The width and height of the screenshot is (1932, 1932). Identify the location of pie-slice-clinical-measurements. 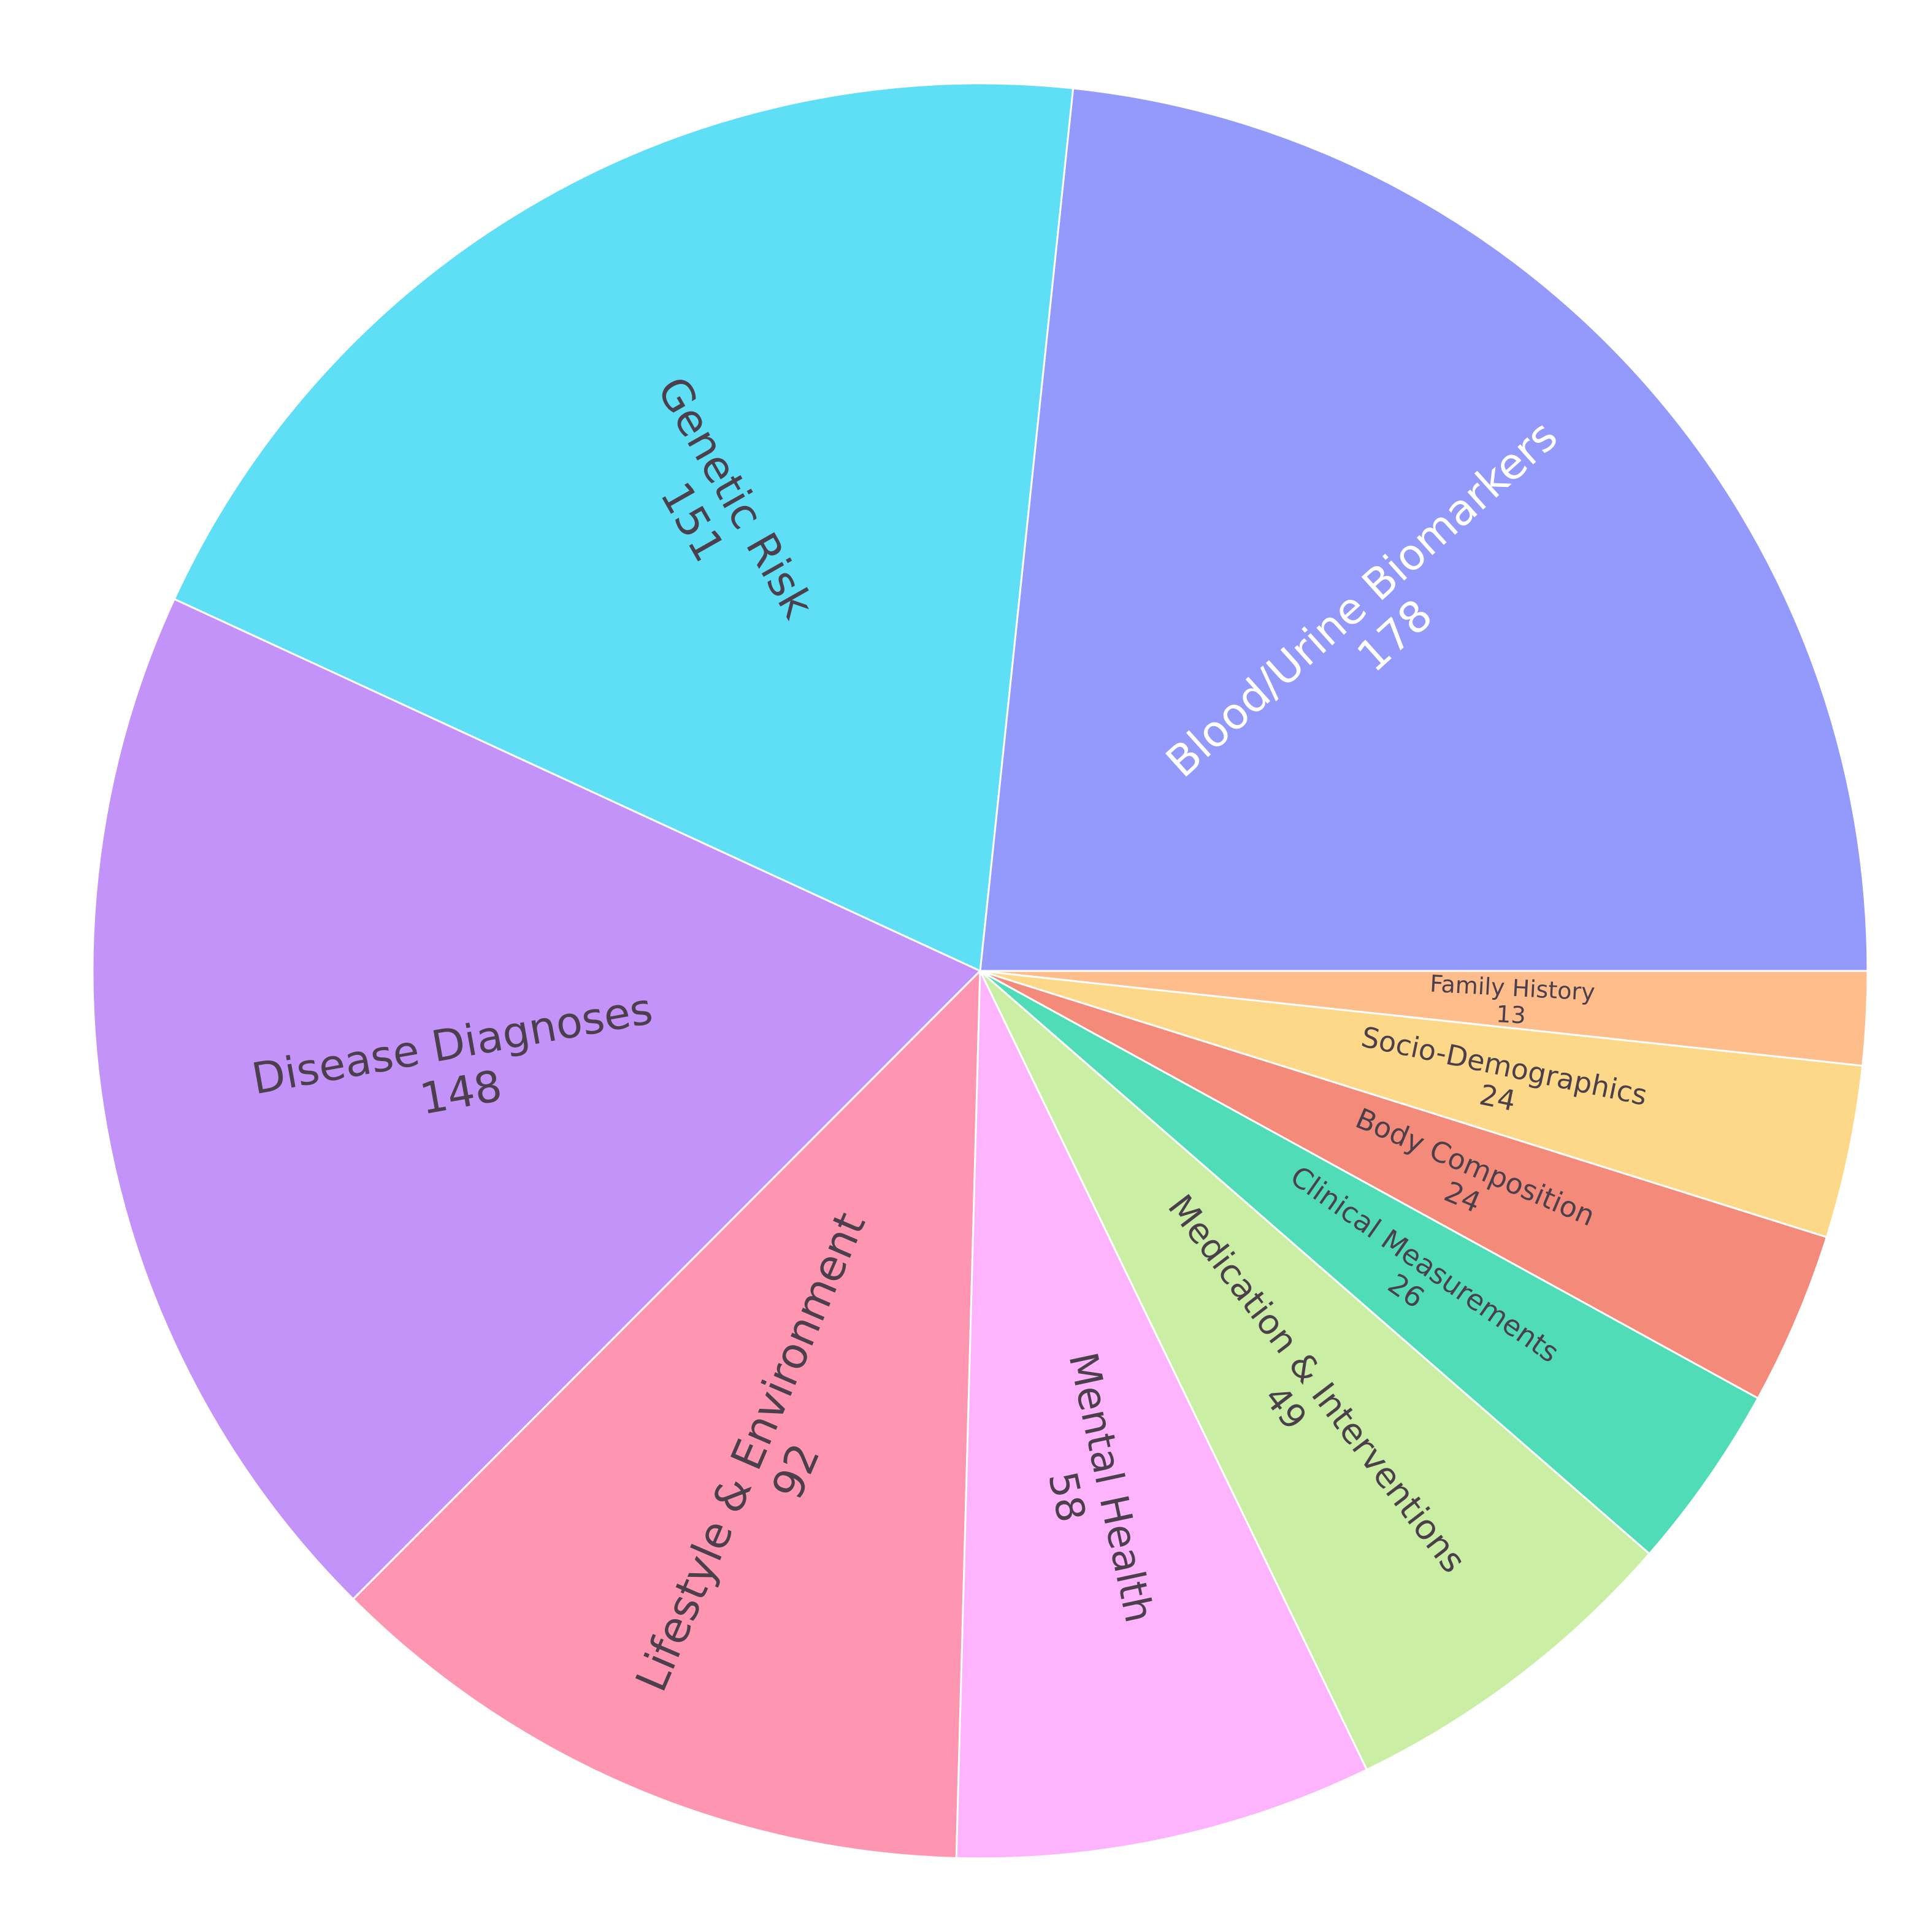
(1369, 1262).